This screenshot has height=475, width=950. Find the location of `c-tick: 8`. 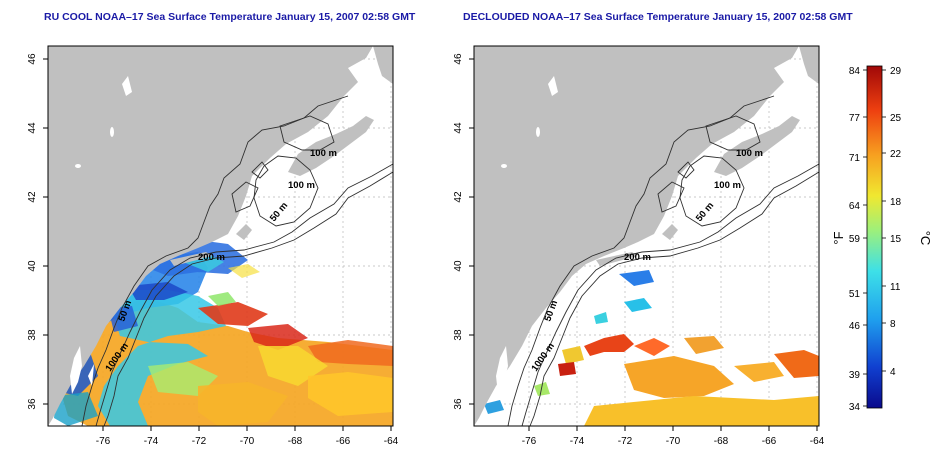

c-tick: 8 is located at coordinates (893, 324).